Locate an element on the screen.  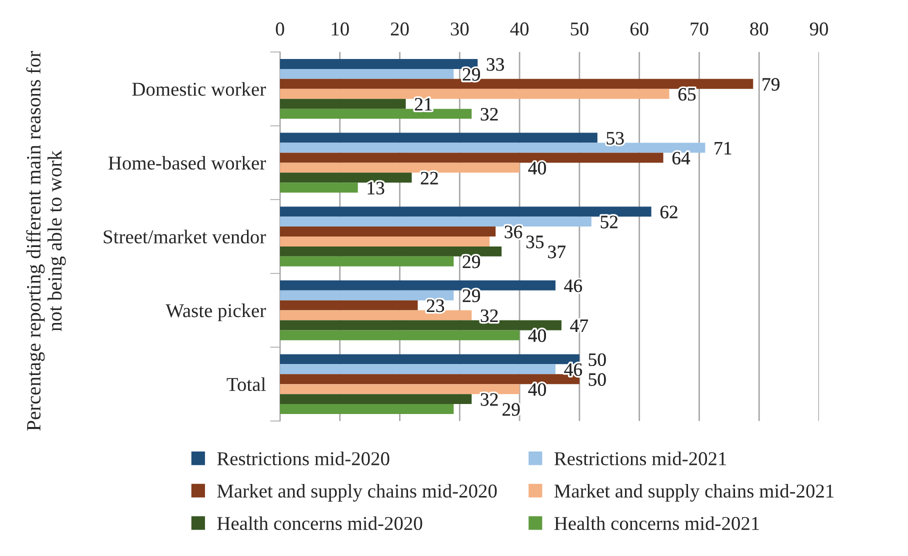
x-tick-label: 0 is located at coordinates (280, 29).